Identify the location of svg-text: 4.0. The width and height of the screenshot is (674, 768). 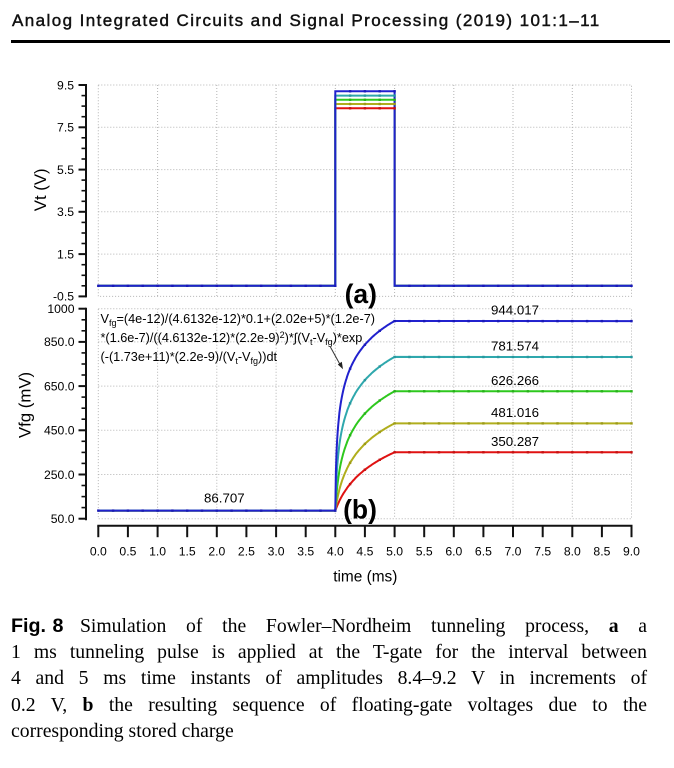
(335, 552).